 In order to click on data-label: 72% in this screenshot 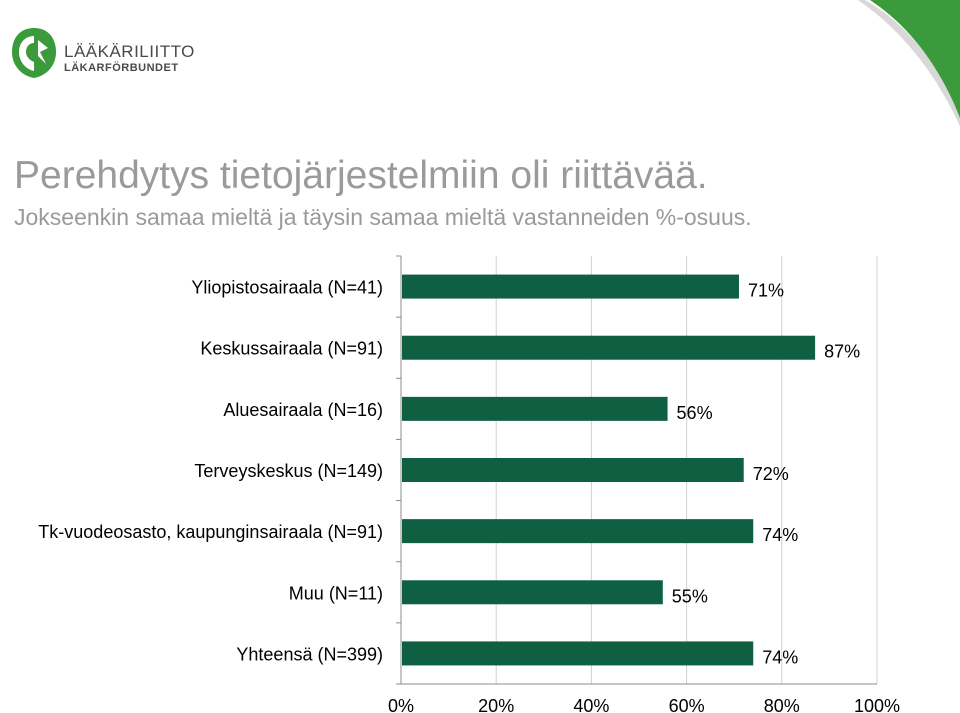, I will do `click(771, 474)`.